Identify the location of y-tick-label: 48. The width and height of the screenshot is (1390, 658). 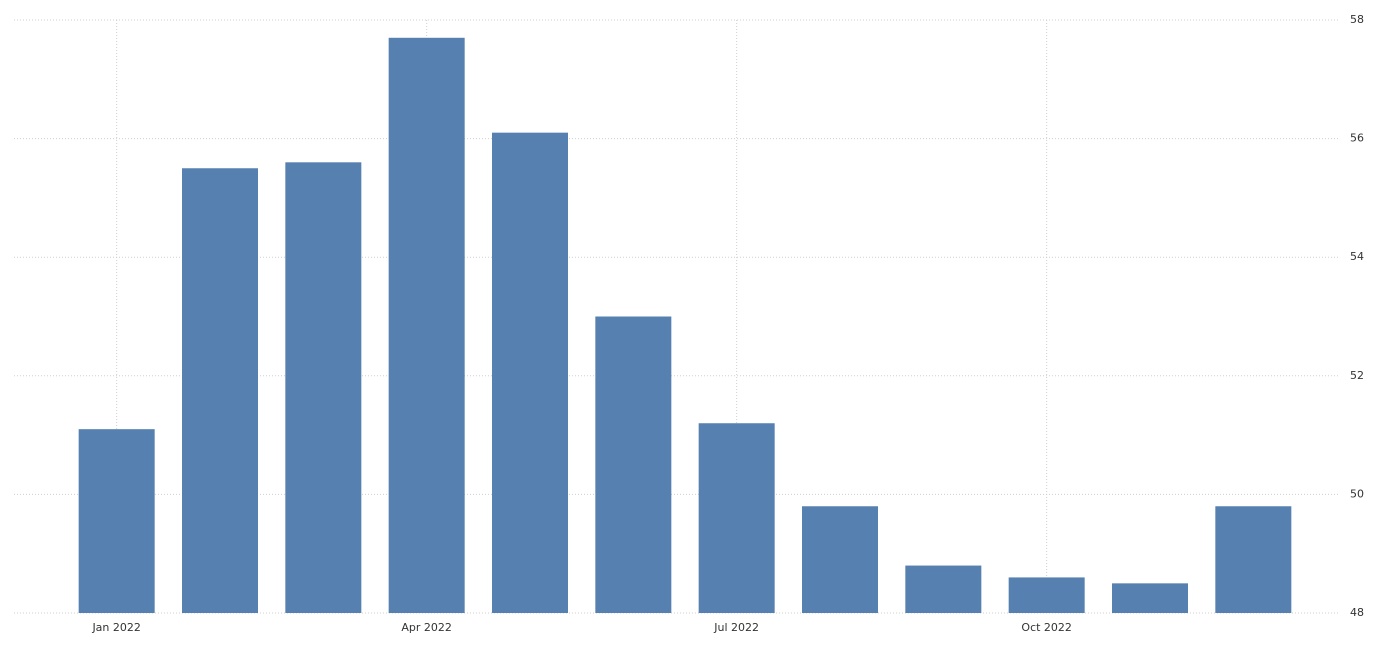
(1357, 612).